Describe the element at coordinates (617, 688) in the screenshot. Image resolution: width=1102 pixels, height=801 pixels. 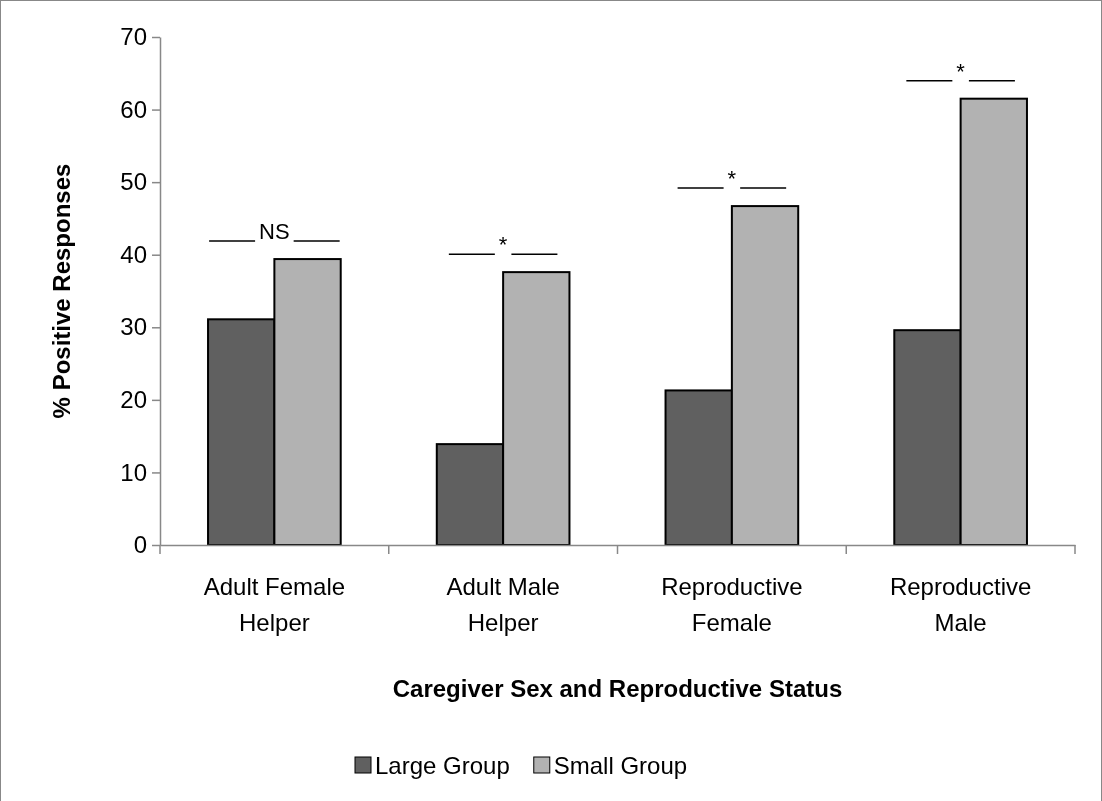
I see `x-axis-title: Caregiver Sex and Reproductive Status` at that location.